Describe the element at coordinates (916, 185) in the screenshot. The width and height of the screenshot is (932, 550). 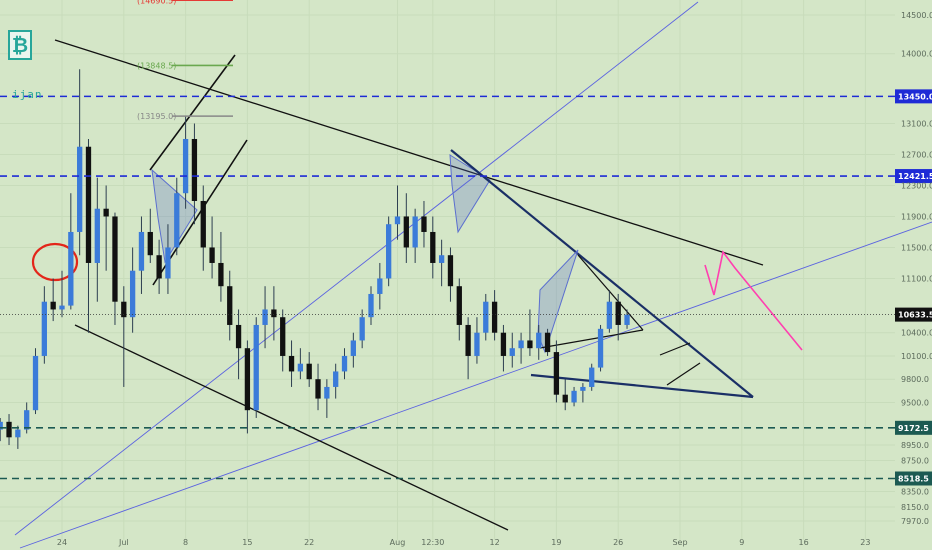
I see `y-tick-label: 12300.0` at that location.